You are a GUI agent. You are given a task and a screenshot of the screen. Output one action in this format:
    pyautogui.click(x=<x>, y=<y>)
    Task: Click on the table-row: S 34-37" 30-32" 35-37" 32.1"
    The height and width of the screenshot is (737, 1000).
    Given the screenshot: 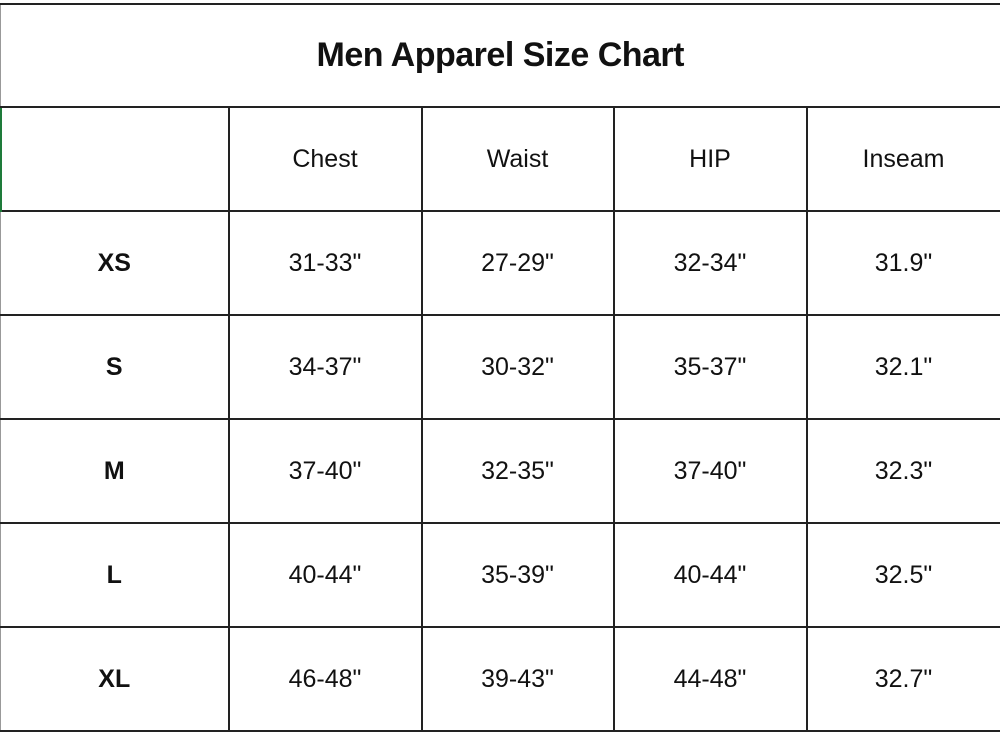 What is the action you would take?
    pyautogui.click(x=500, y=367)
    